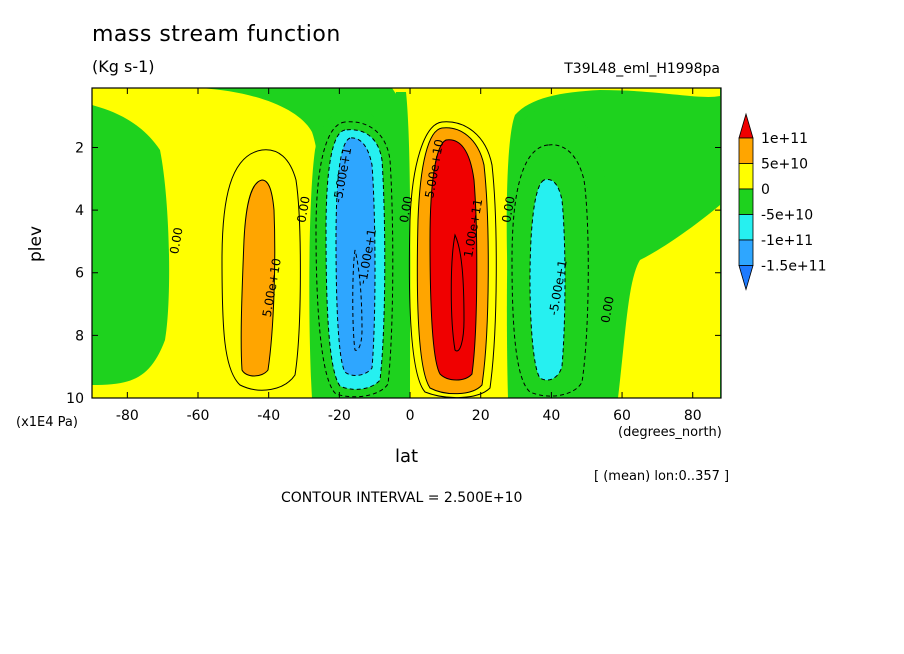 The width and height of the screenshot is (904, 654). Describe the element at coordinates (123, 66) in the screenshot. I see `chart-units: (Kg s-1)` at that location.